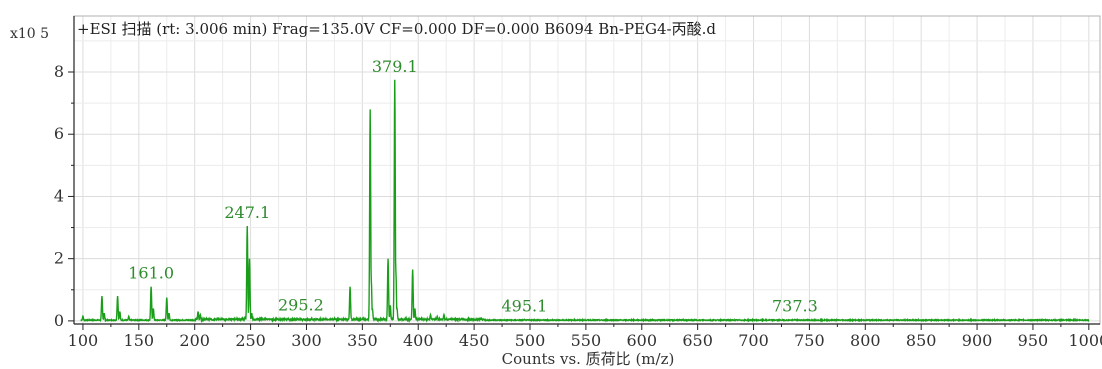 This screenshot has width=1102, height=369. Describe the element at coordinates (194, 340) in the screenshot. I see `x-tick-label: 200` at that location.